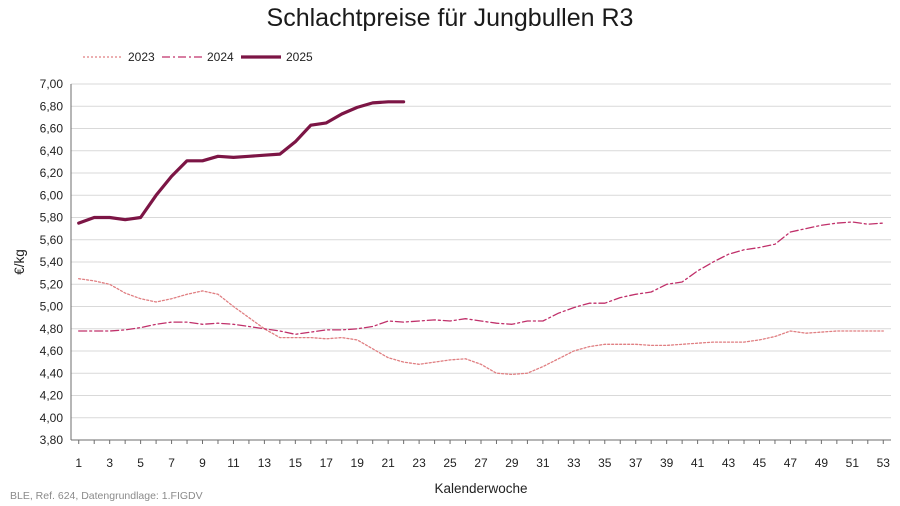 The height and width of the screenshot is (506, 900). I want to click on x-tick-label: 51, so click(853, 463).